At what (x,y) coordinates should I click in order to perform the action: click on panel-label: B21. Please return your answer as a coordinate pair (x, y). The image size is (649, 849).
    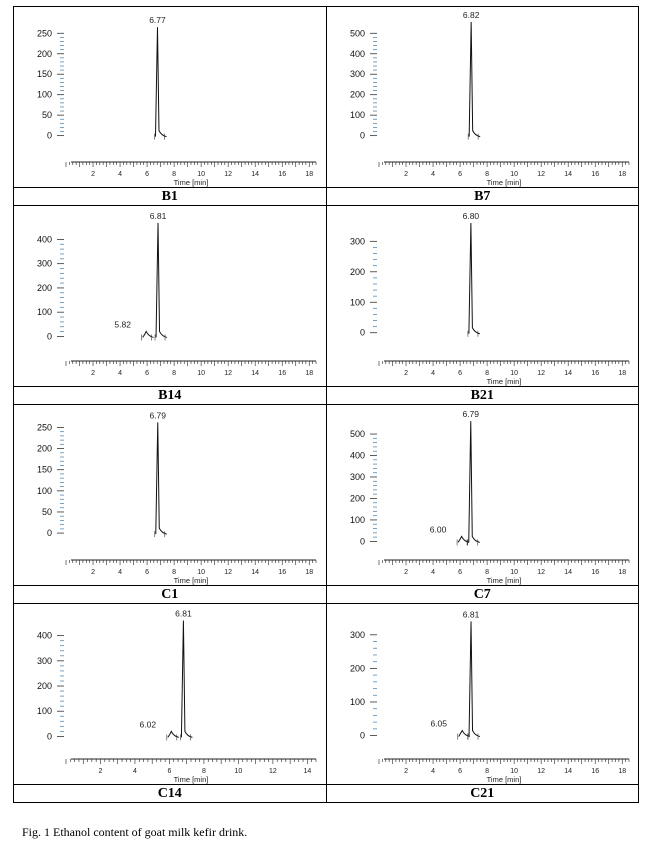
    Looking at the image, I should click on (482, 395).